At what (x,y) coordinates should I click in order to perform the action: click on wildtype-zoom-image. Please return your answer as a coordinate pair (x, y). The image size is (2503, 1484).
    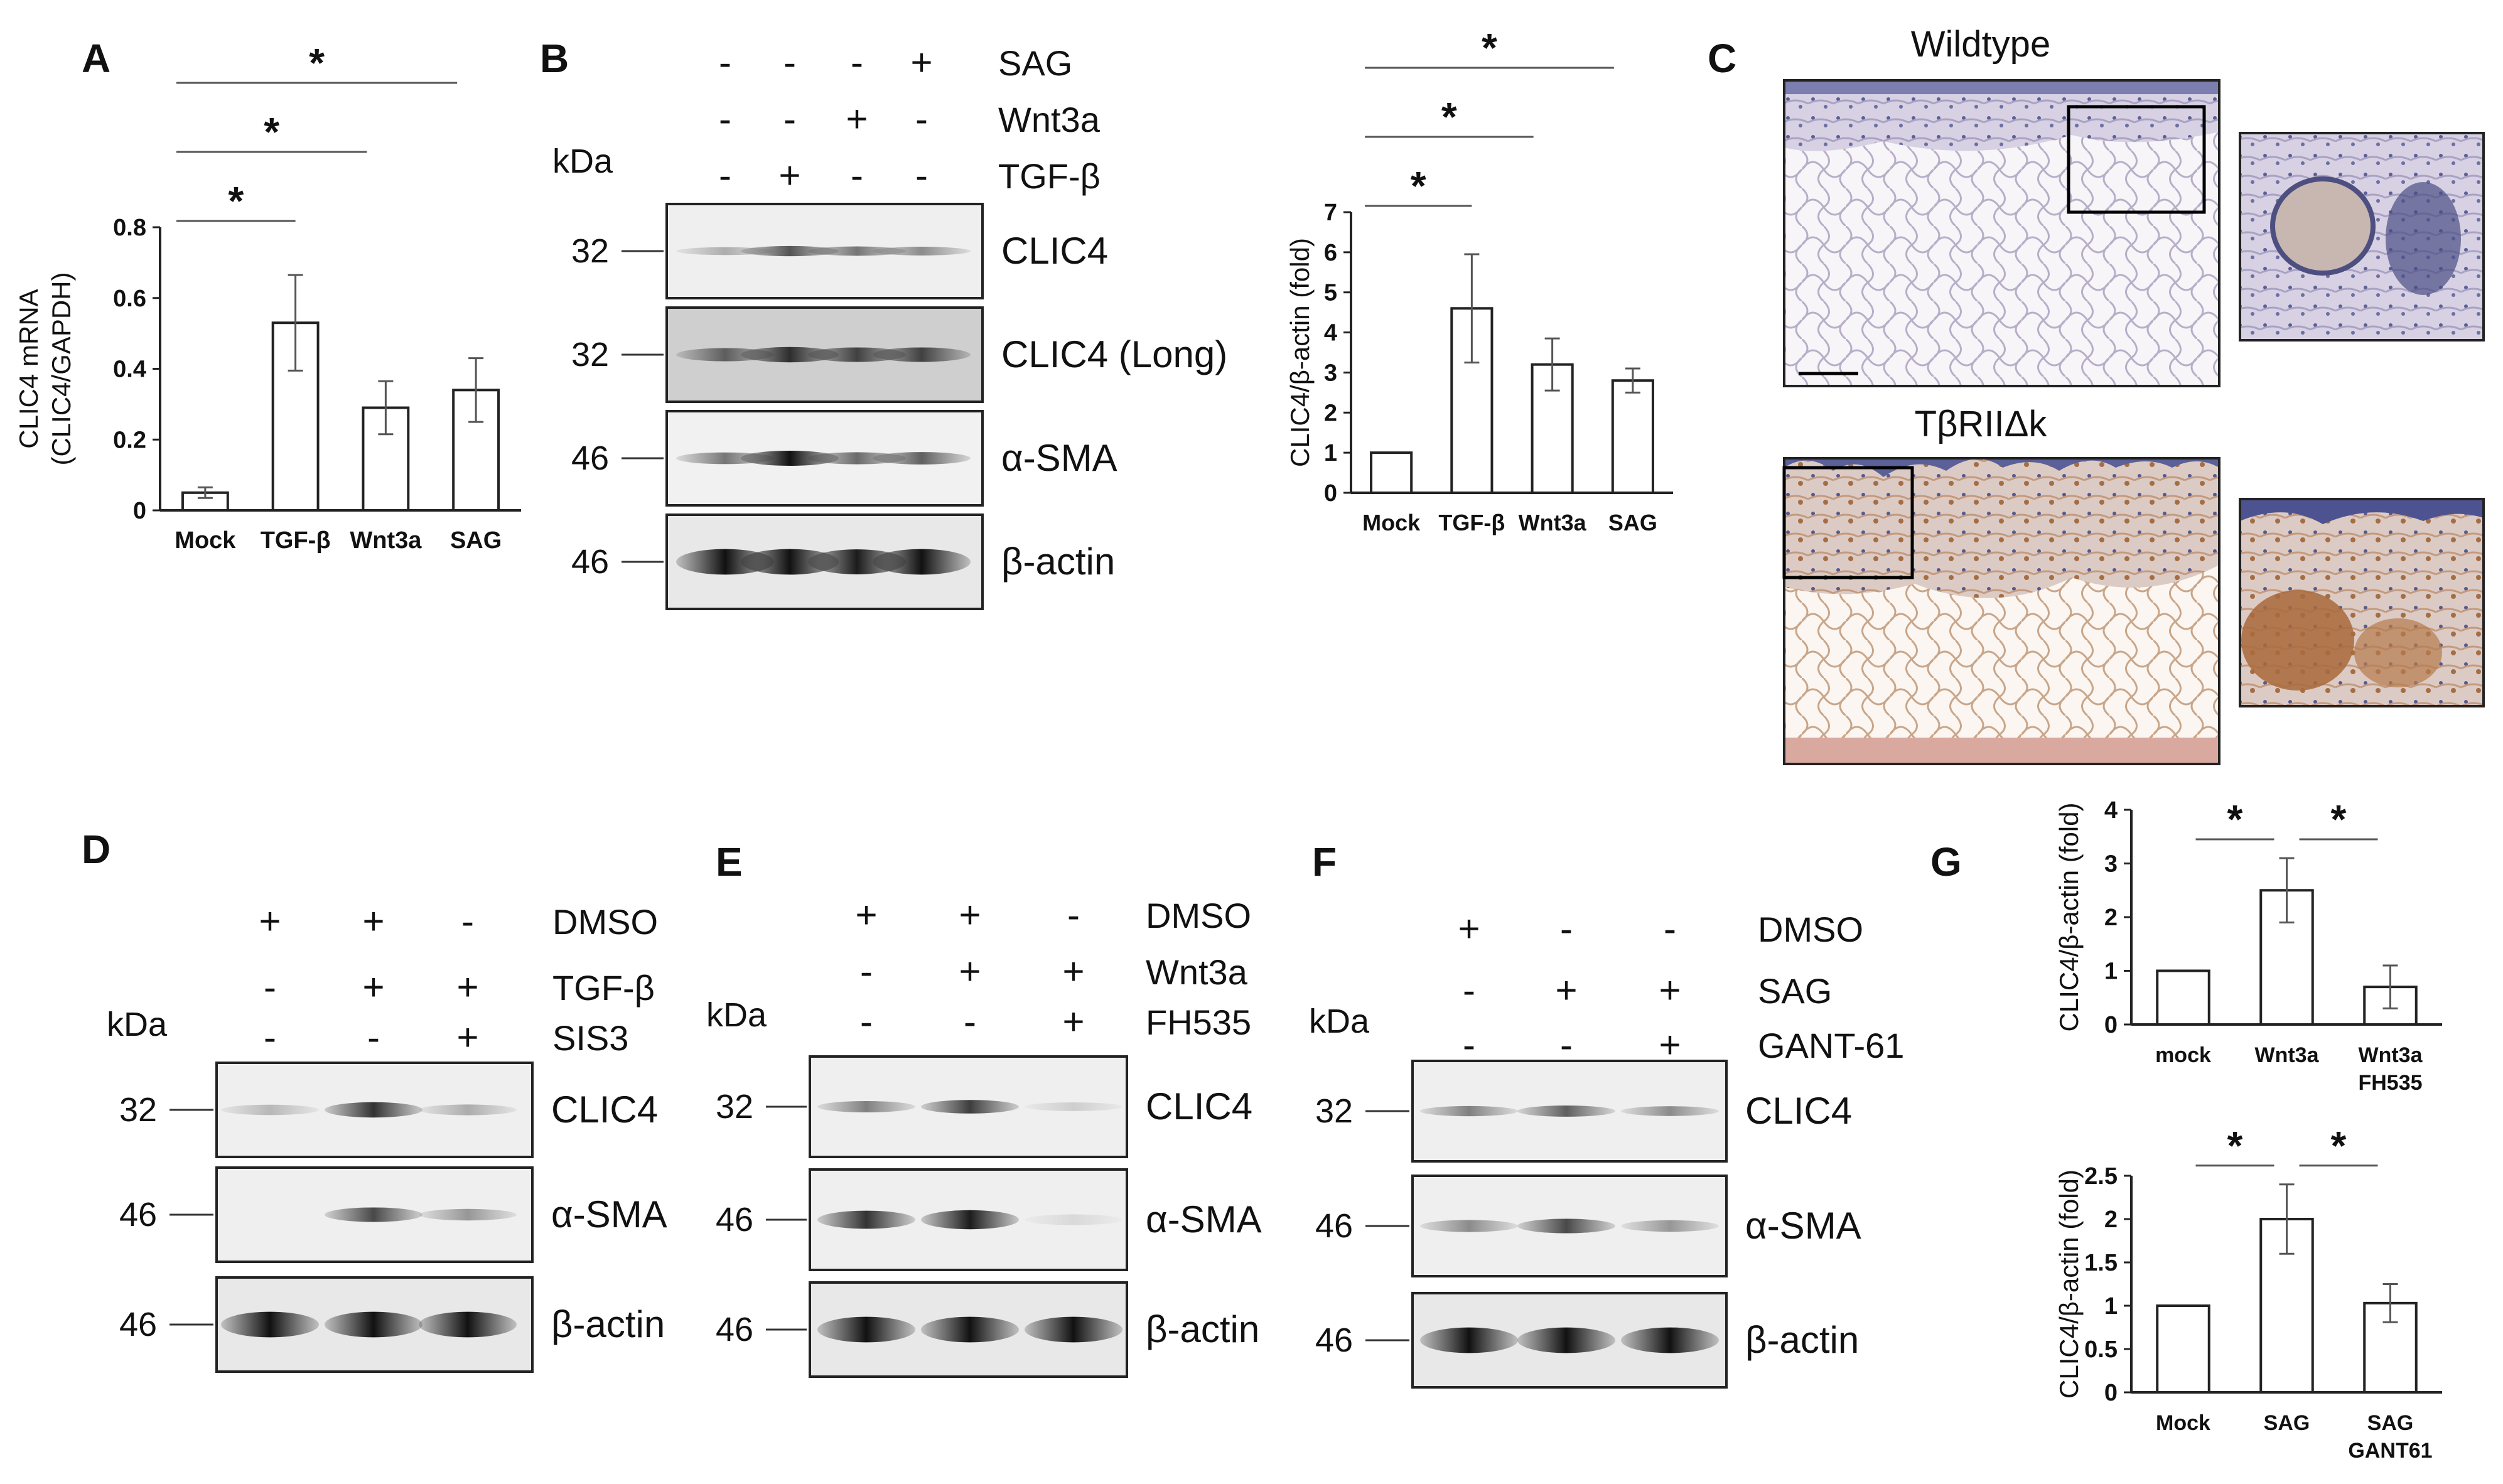
    Looking at the image, I should click on (2362, 236).